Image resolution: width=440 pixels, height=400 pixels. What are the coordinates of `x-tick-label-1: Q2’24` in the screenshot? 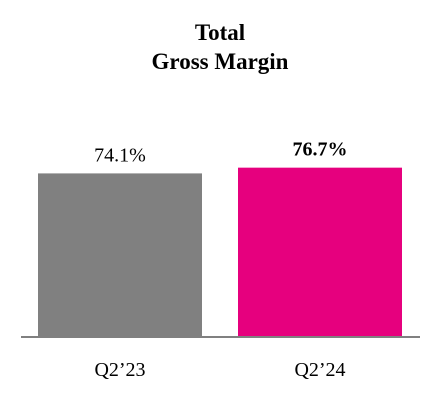 It's located at (319, 370).